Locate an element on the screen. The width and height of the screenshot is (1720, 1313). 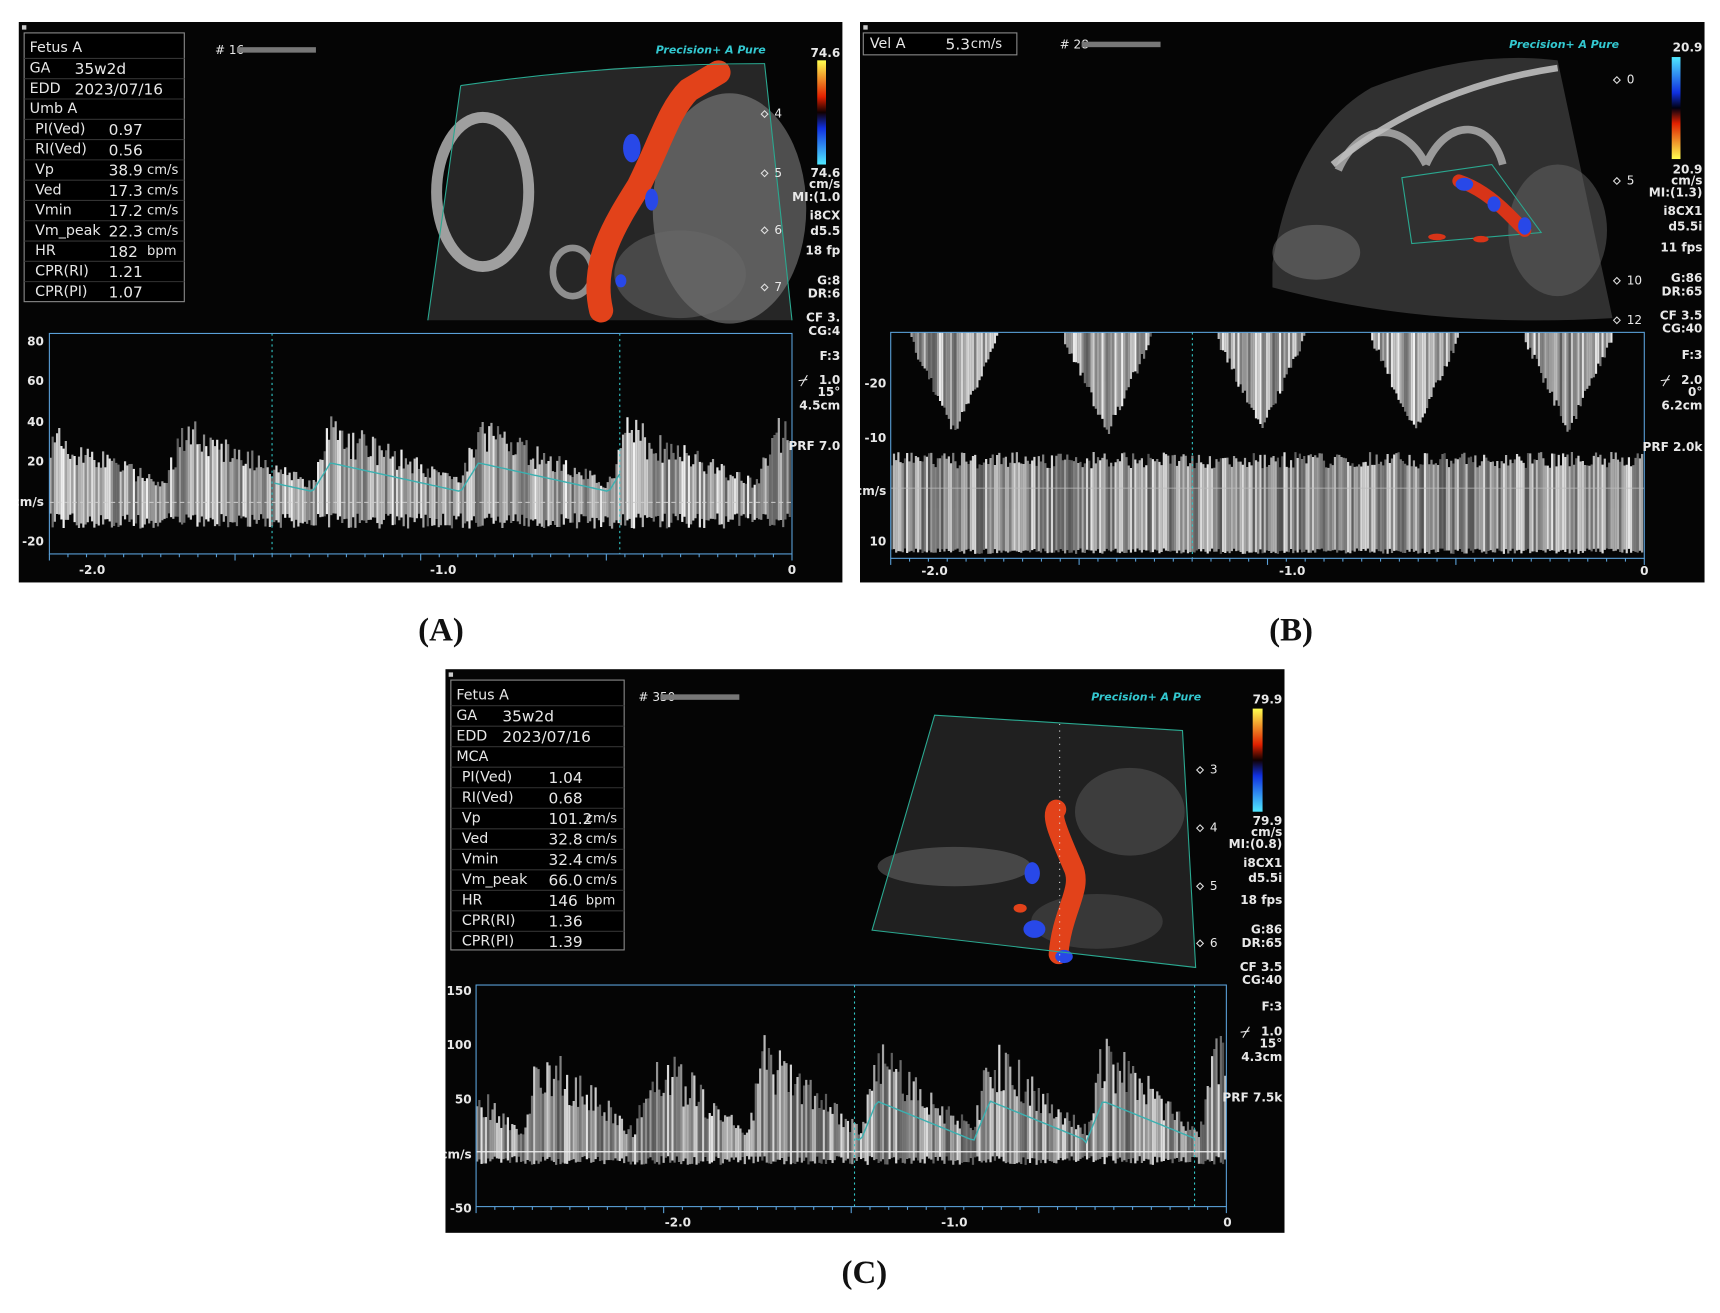
scale-label: MI:(1.3) is located at coordinates (1676, 193).